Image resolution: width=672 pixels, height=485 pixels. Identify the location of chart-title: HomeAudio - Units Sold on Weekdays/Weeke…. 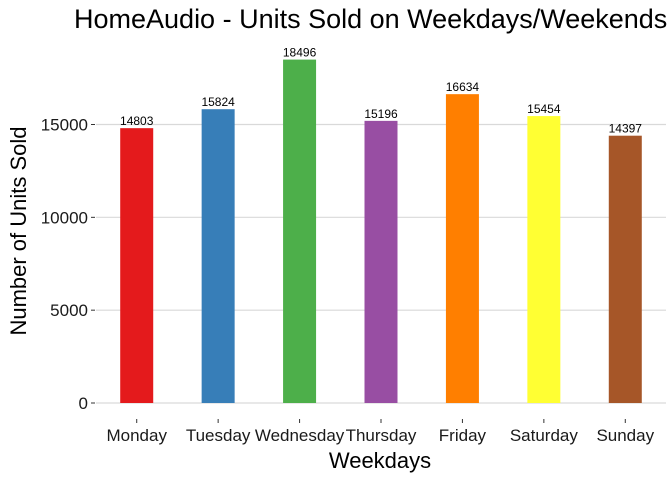
(370, 19).